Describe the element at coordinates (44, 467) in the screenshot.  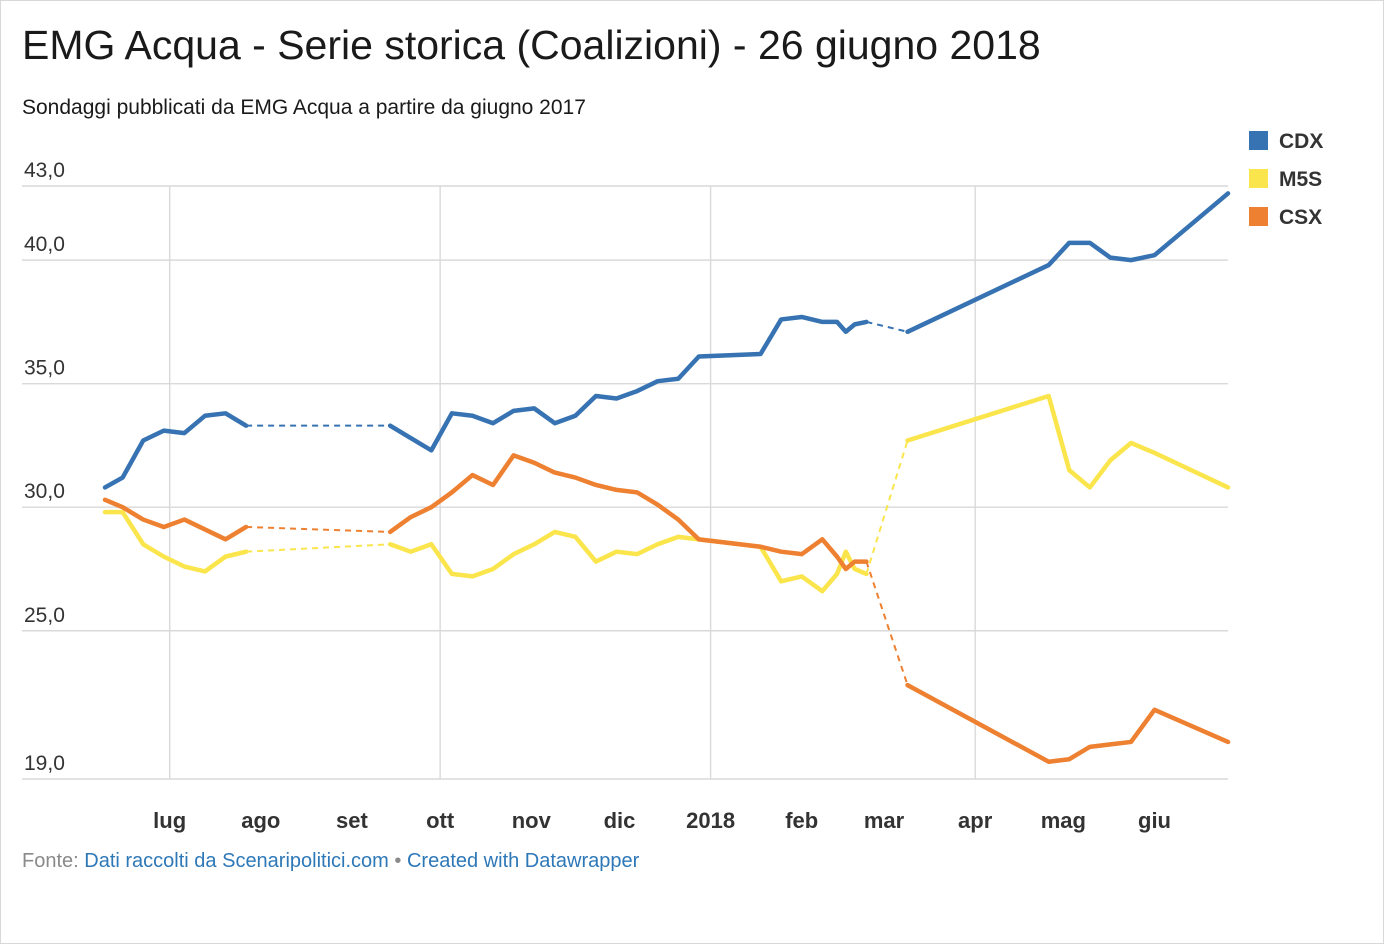
I see `y-axis: 19,0 25,0 30,0 35,0 40,0 43,0` at that location.